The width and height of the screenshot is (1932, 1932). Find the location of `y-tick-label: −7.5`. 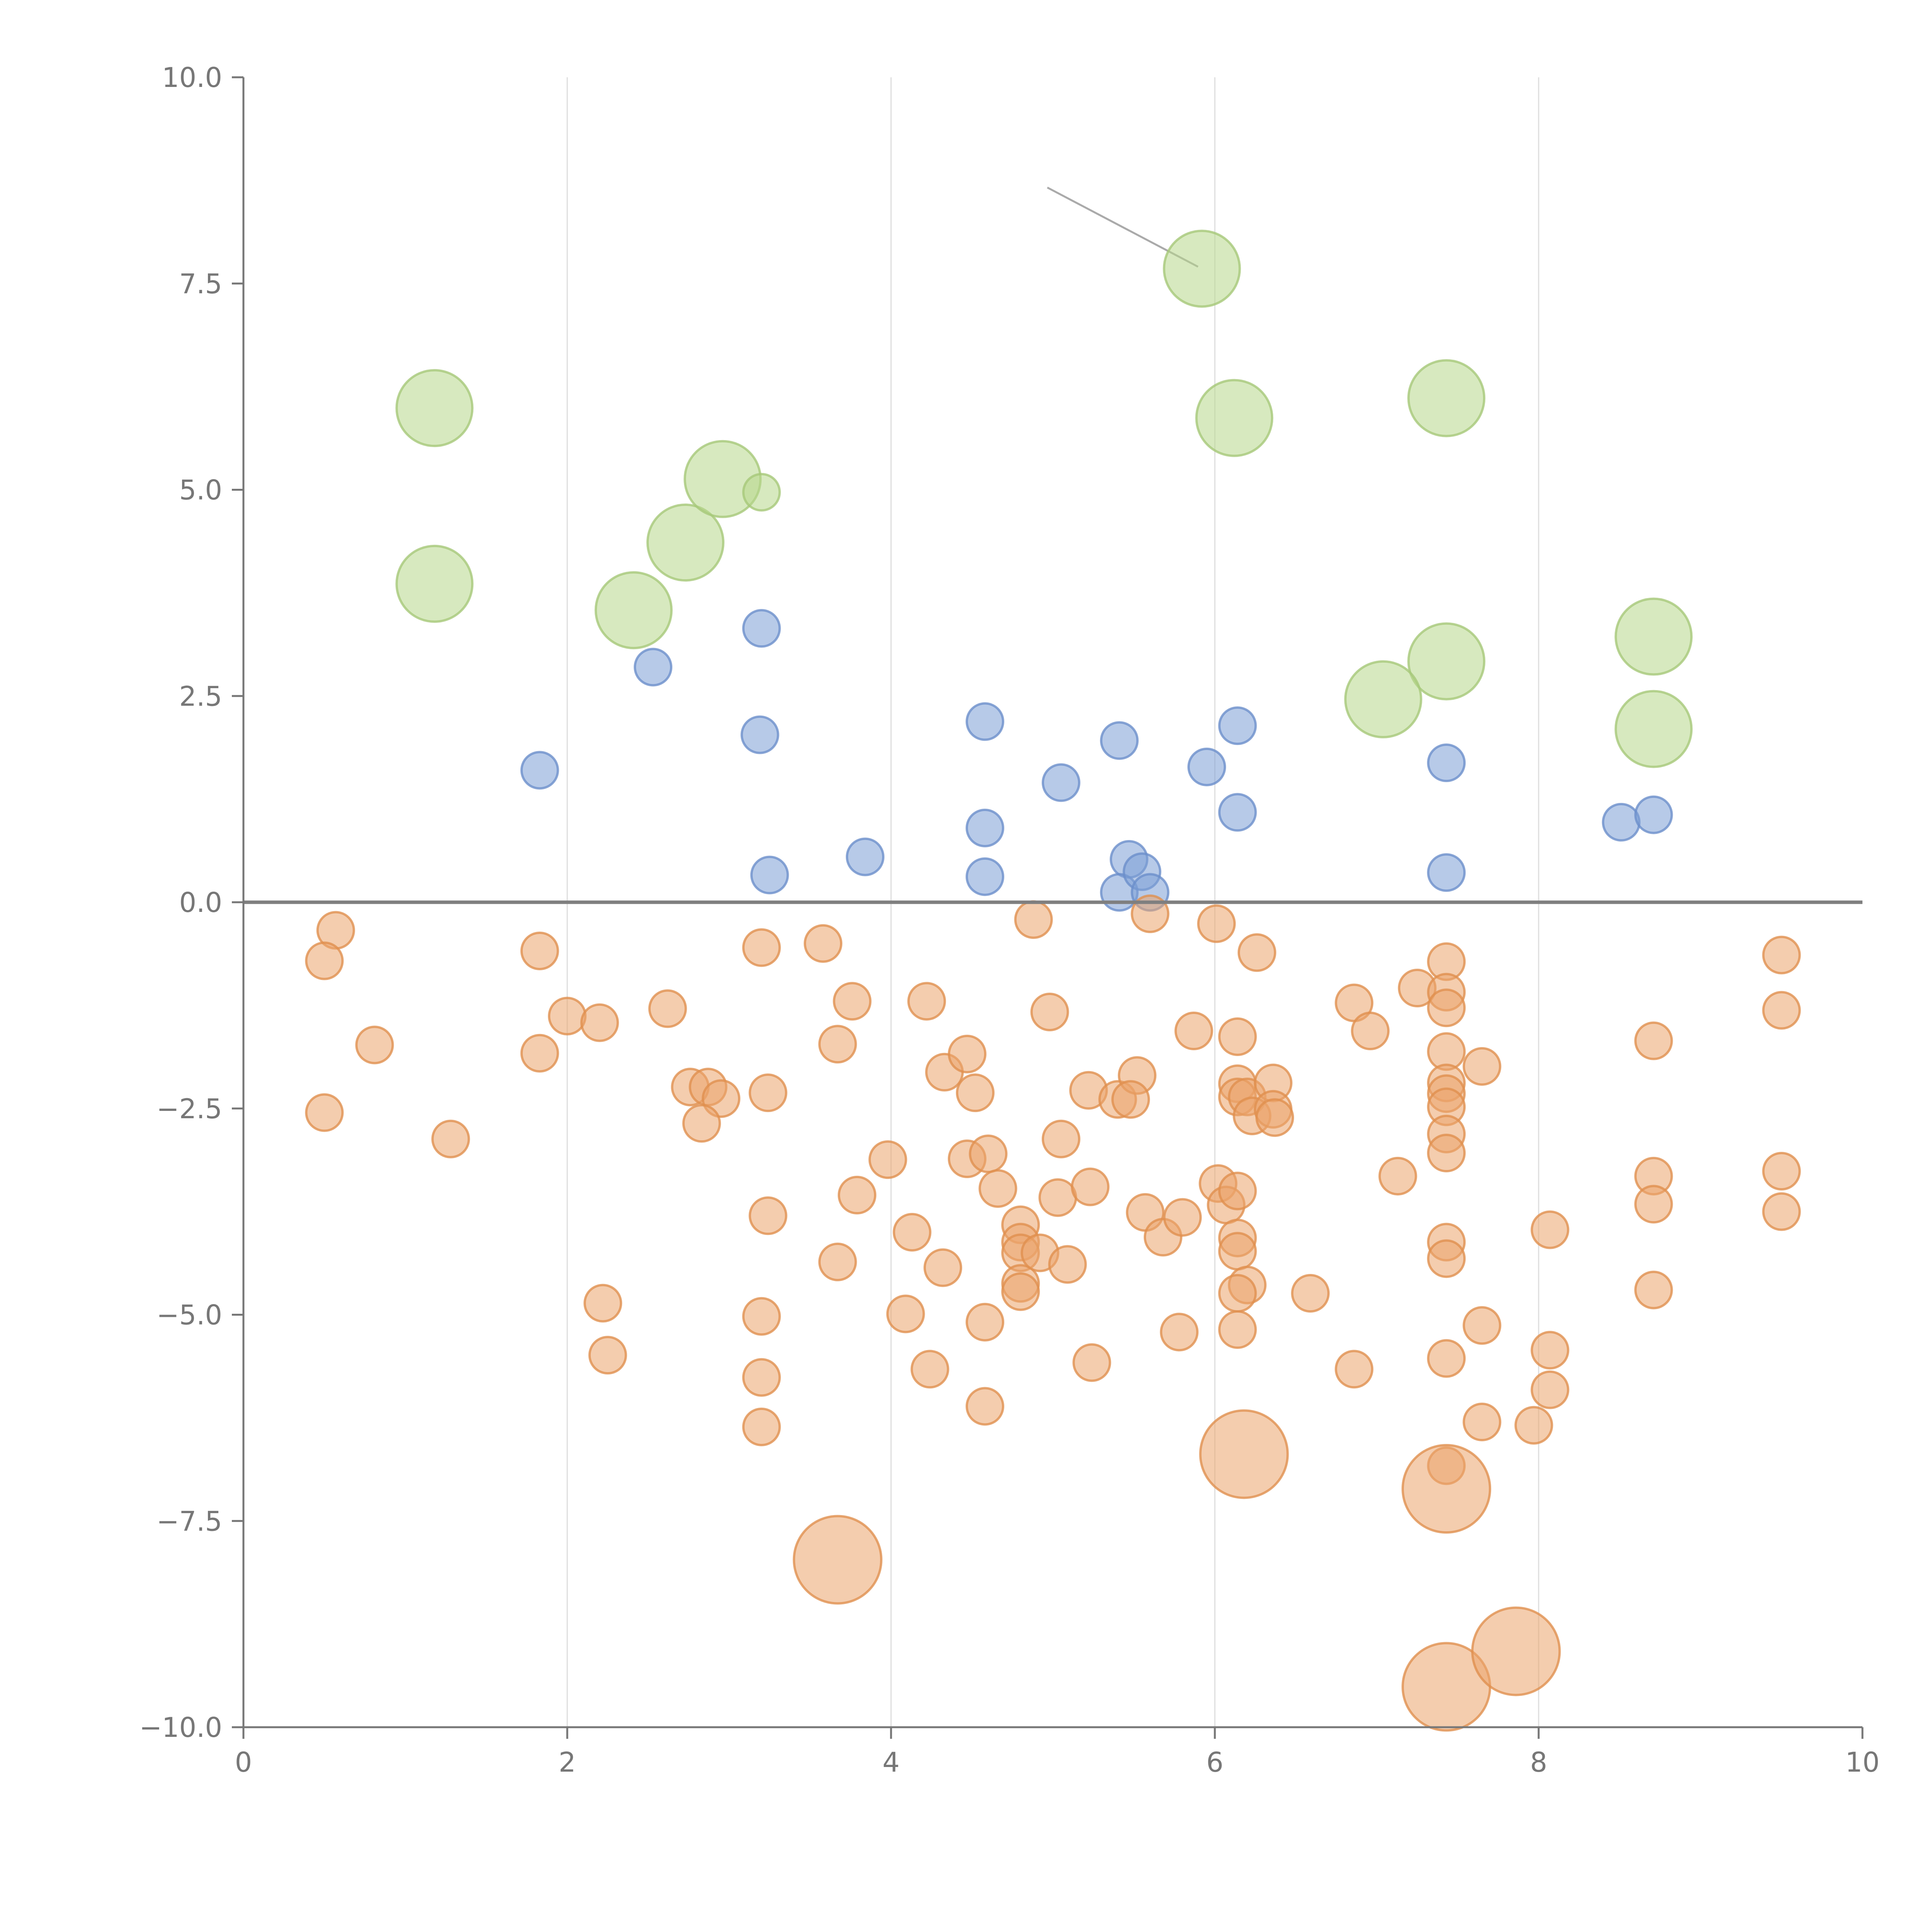

y-tick-label: −7.5 is located at coordinates (189, 1521).